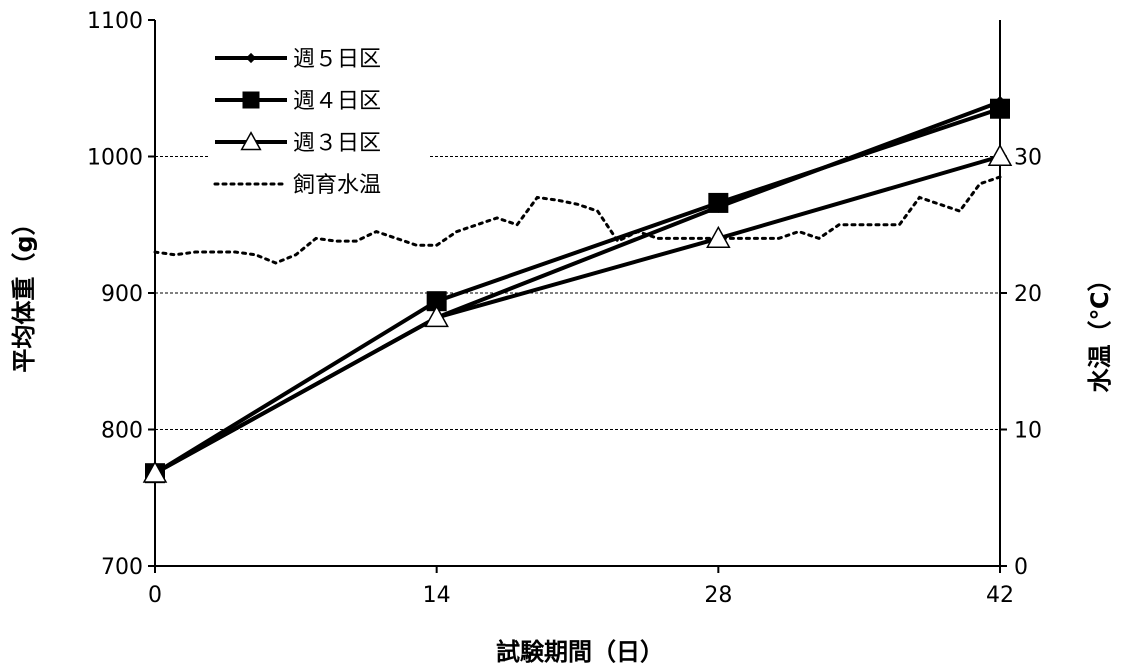  Describe the element at coordinates (1028, 158) in the screenshot. I see `y2-tick-label-30: 30` at that location.